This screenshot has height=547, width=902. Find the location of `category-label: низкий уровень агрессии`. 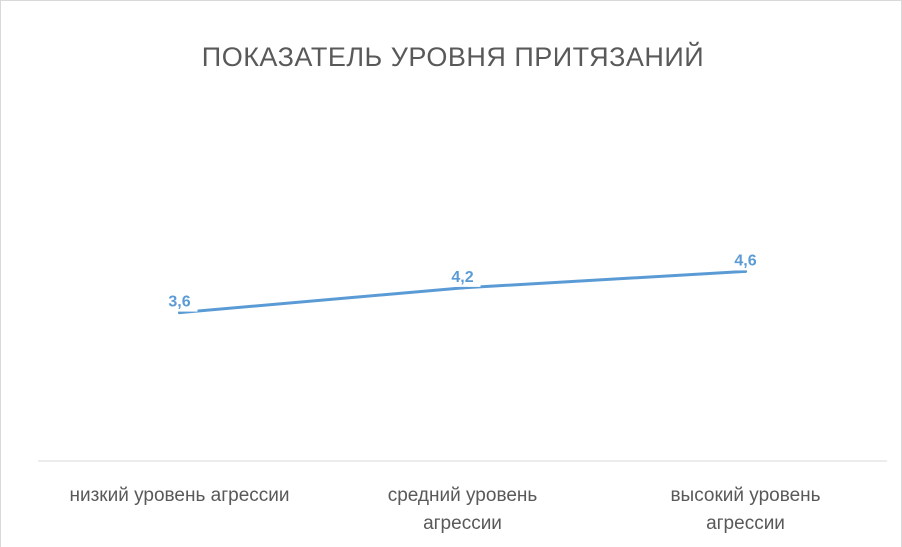

category-label: низкий уровень агрессии is located at coordinates (179, 495).